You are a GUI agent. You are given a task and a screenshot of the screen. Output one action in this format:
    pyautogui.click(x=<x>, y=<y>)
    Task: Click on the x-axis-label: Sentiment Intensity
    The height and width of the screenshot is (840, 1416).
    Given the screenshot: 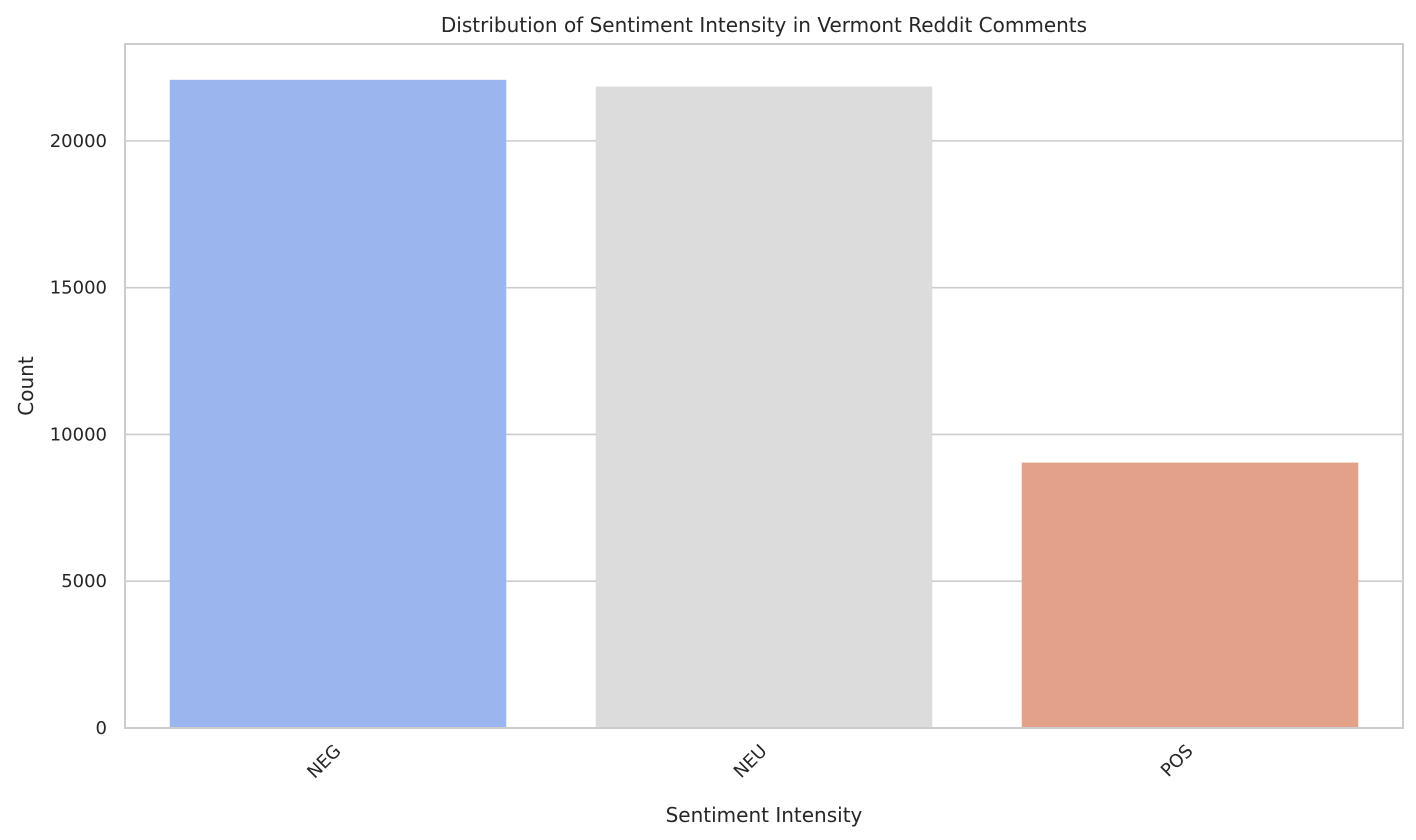 What is the action you would take?
    pyautogui.click(x=764, y=815)
    